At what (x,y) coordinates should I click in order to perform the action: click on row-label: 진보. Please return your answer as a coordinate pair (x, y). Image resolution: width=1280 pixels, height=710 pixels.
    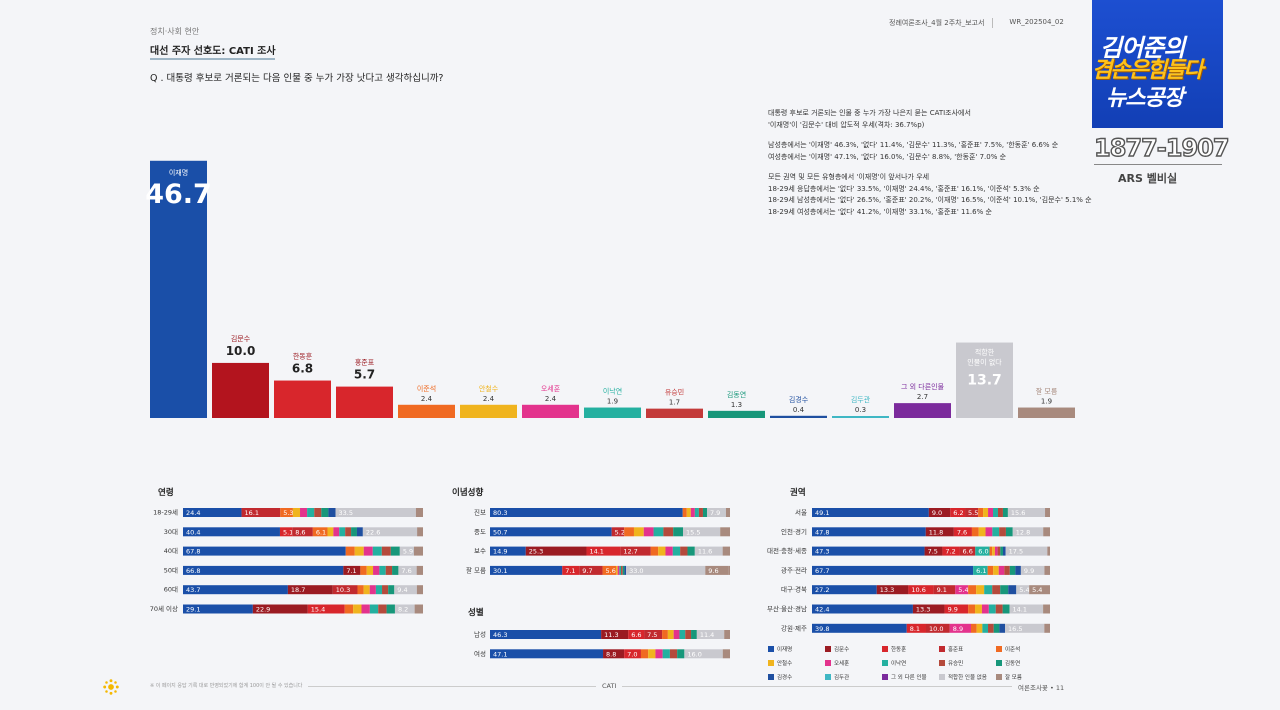
    Looking at the image, I should click on (480, 512).